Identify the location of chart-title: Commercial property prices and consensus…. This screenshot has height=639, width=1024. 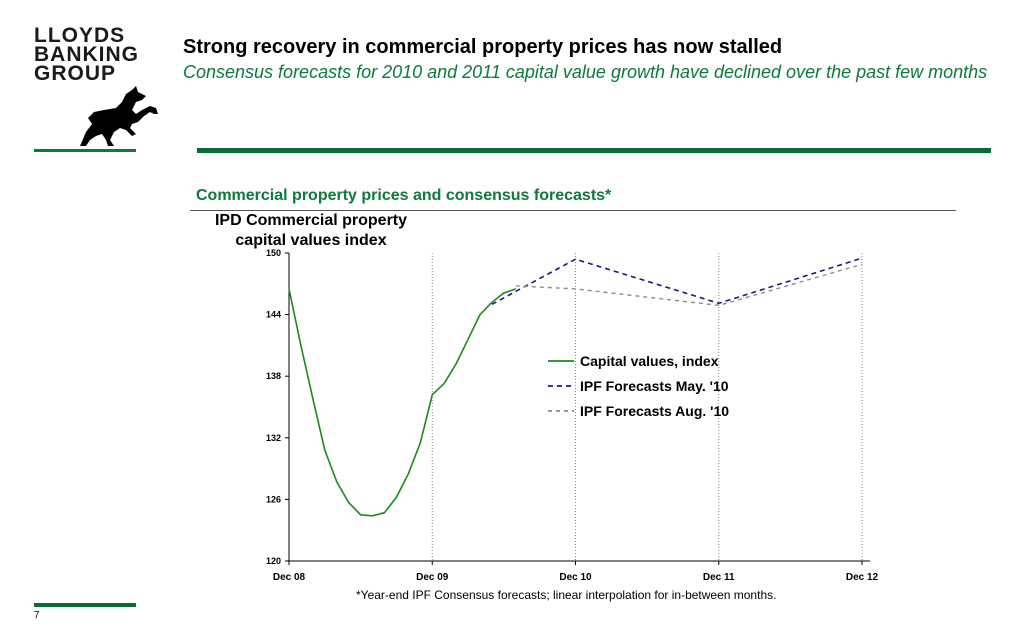
(404, 195).